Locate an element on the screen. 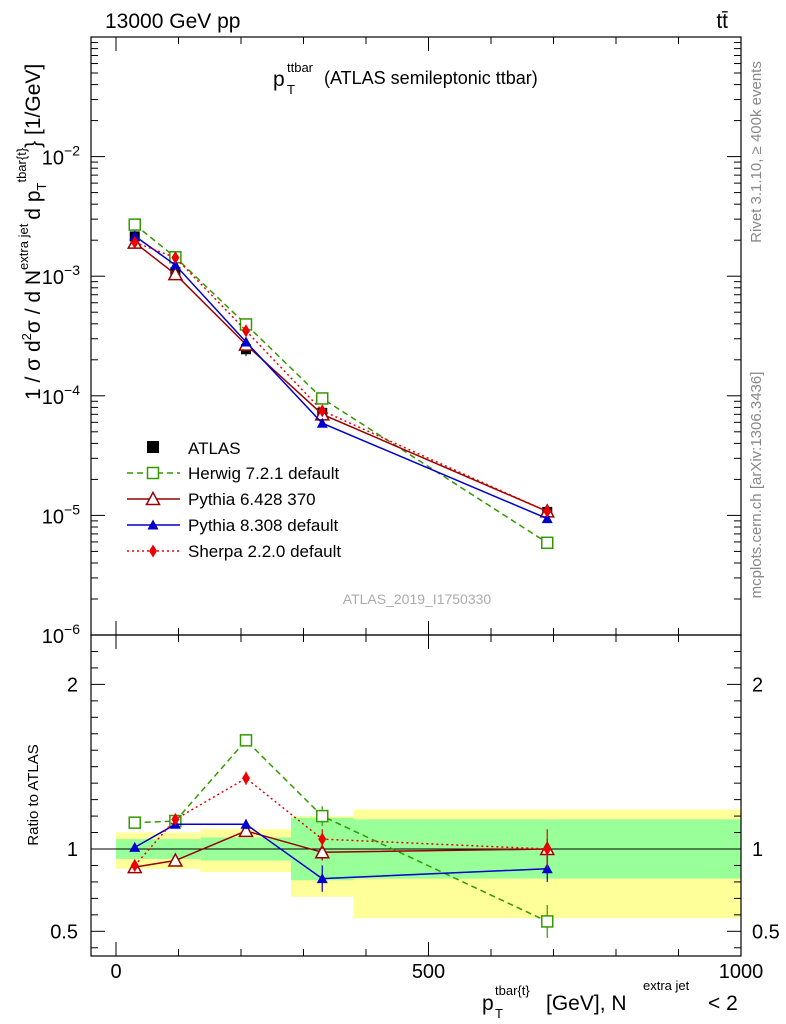 This screenshot has width=786, height=1024. legend-label: Herwig 7.2.1 default is located at coordinates (263, 473).